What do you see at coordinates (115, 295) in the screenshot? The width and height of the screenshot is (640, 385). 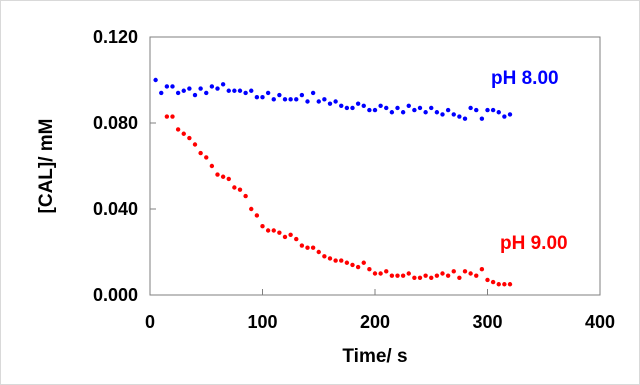 I see `y-tick-label: 0.000` at bounding box center [115, 295].